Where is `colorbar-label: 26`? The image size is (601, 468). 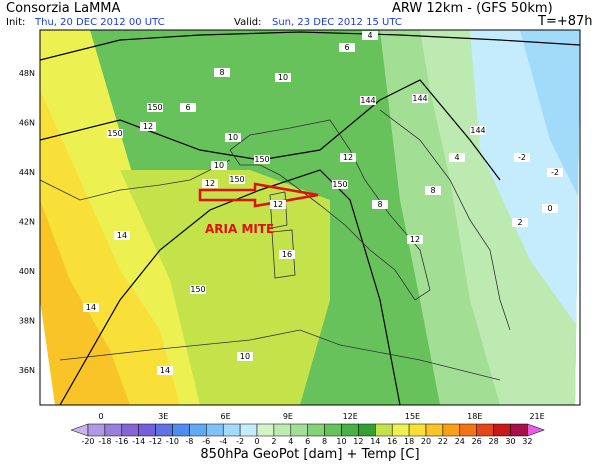
colorbar-label: 26 is located at coordinates (477, 441).